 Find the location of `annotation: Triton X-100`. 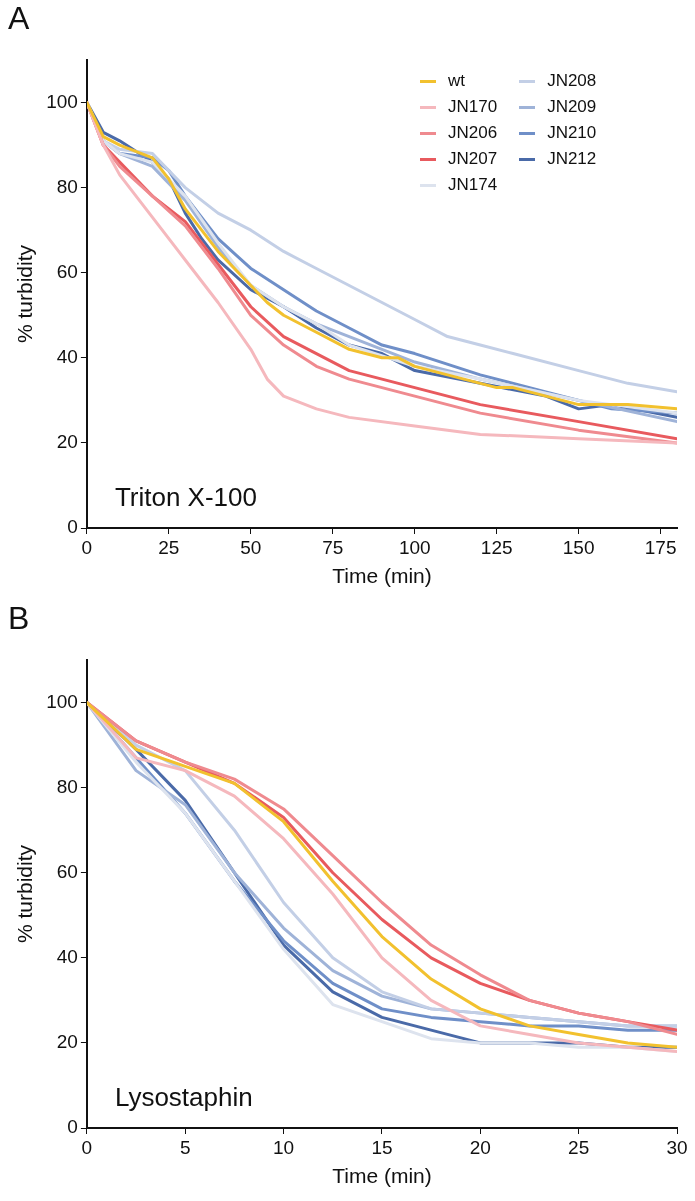

annotation: Triton X-100 is located at coordinates (186, 497).